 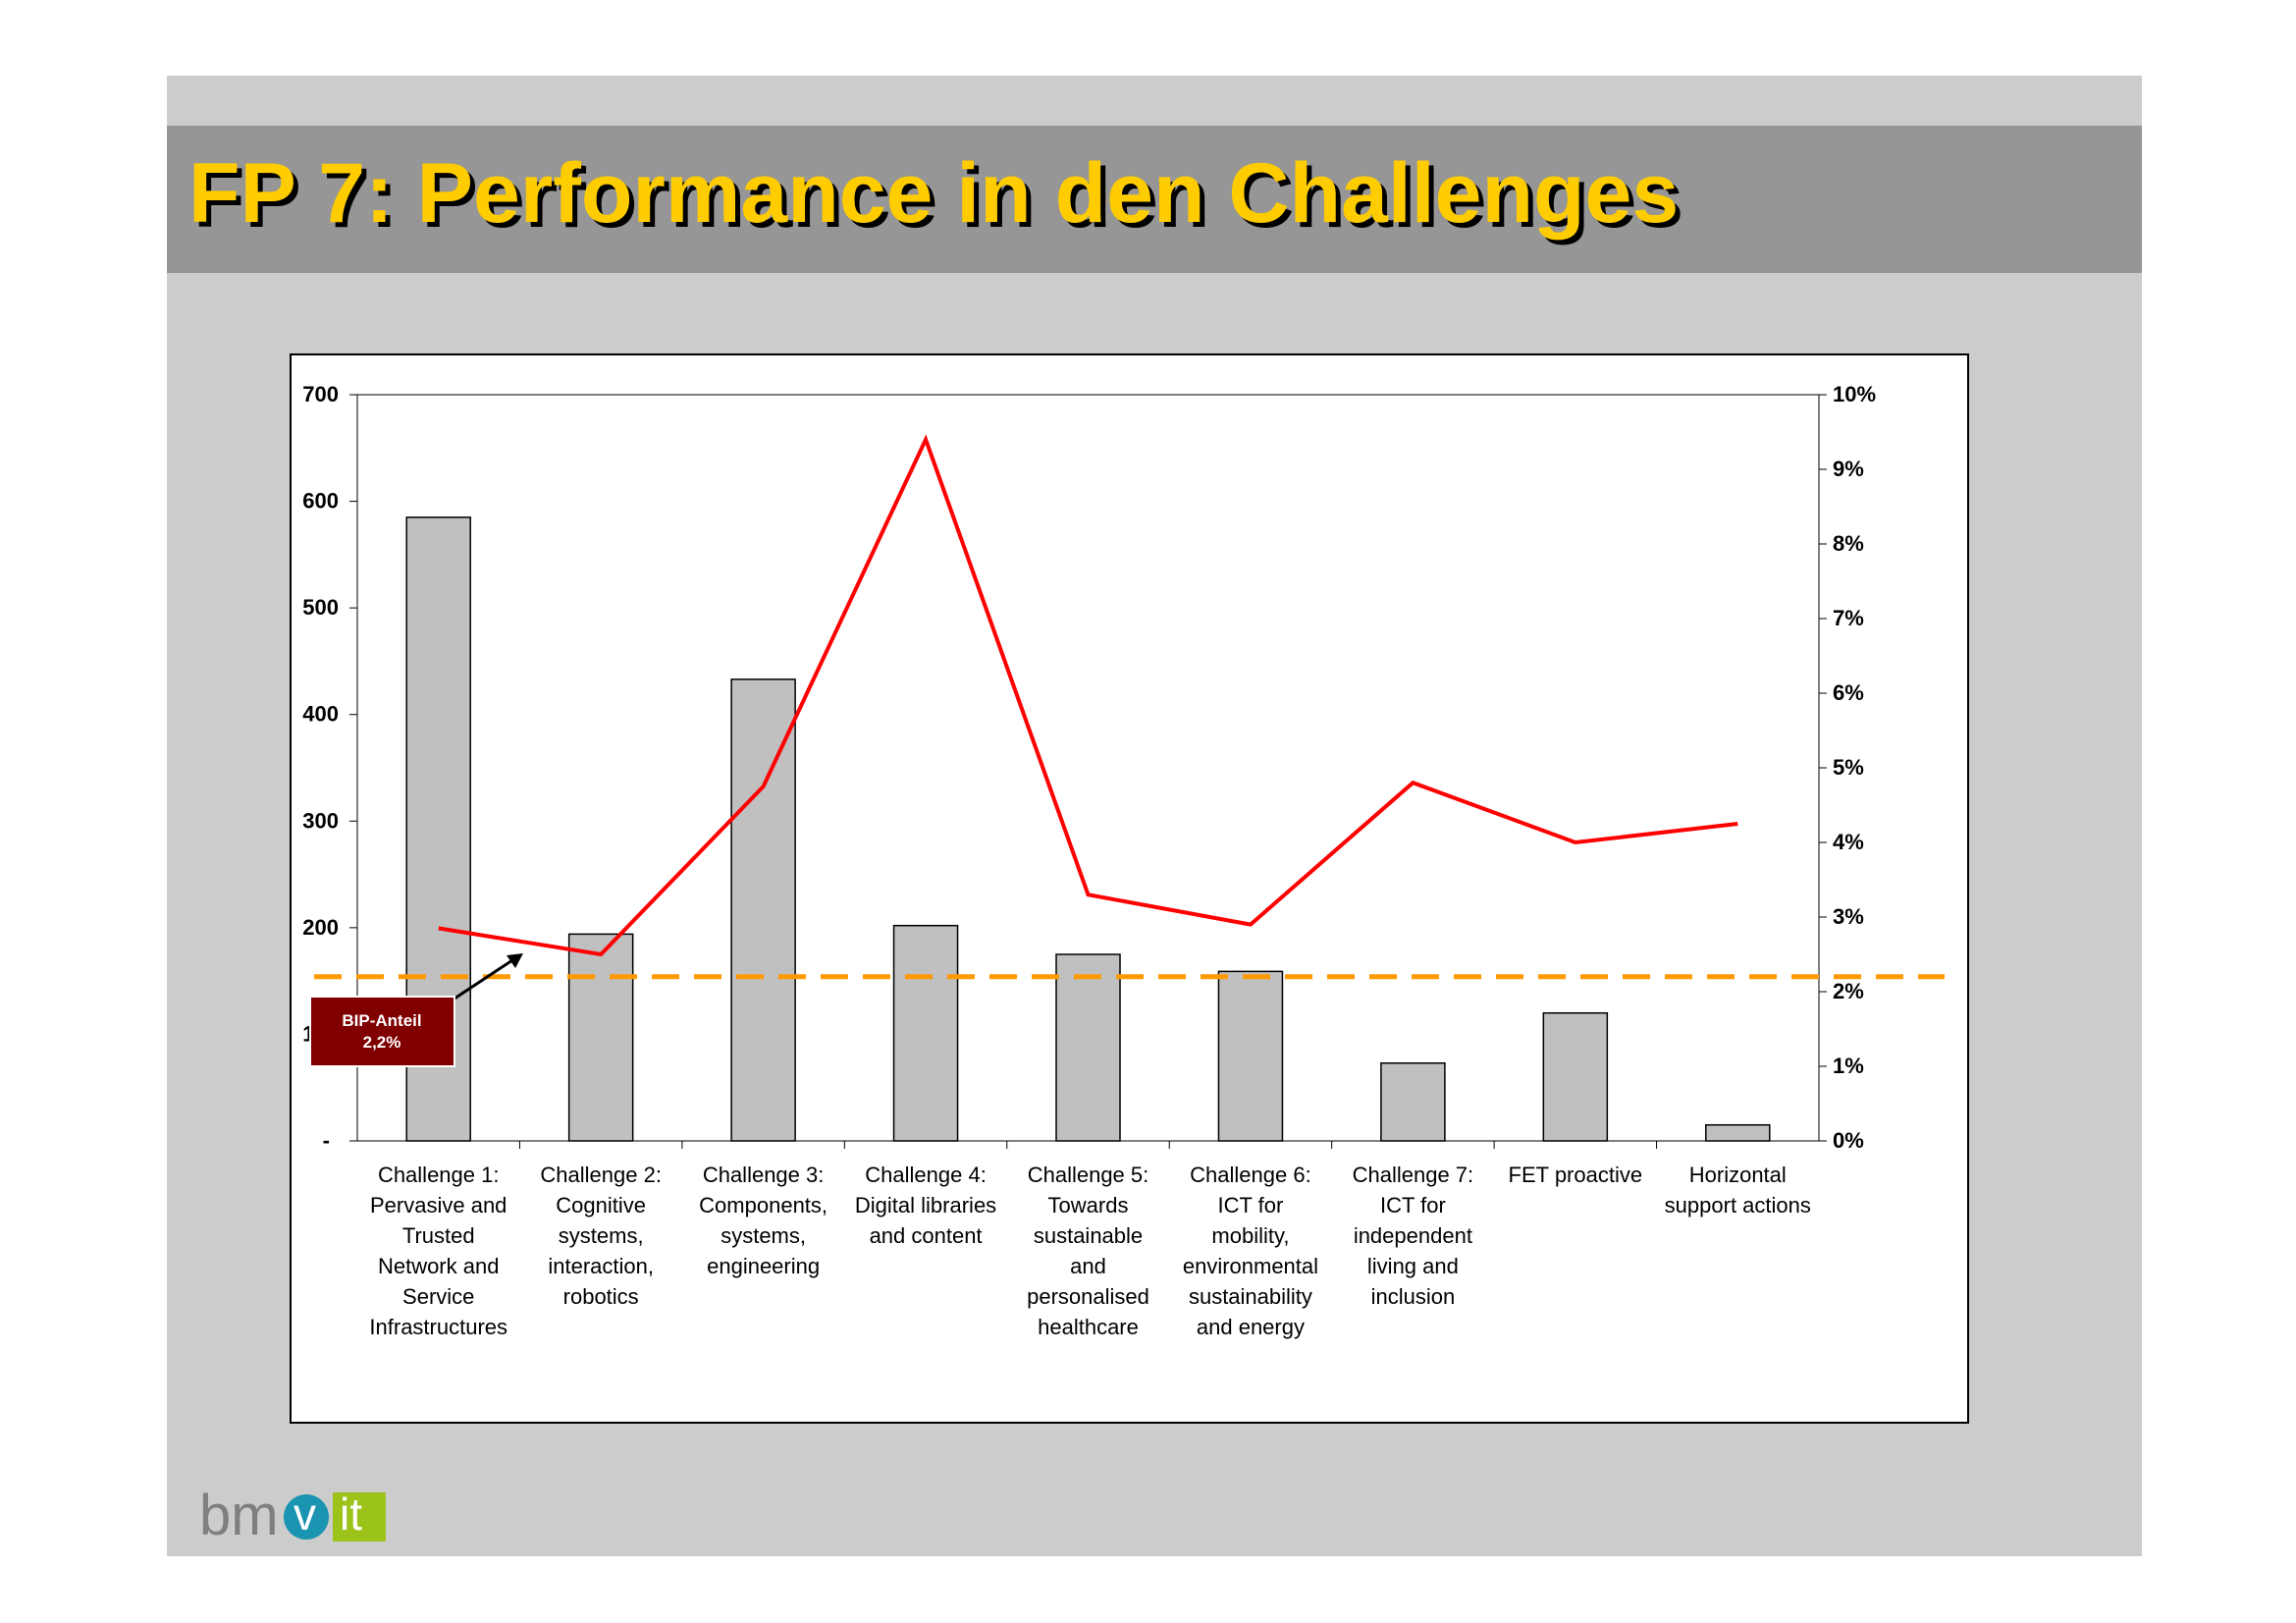 What do you see at coordinates (1251, 1327) in the screenshot?
I see `category-label-line: and energy` at bounding box center [1251, 1327].